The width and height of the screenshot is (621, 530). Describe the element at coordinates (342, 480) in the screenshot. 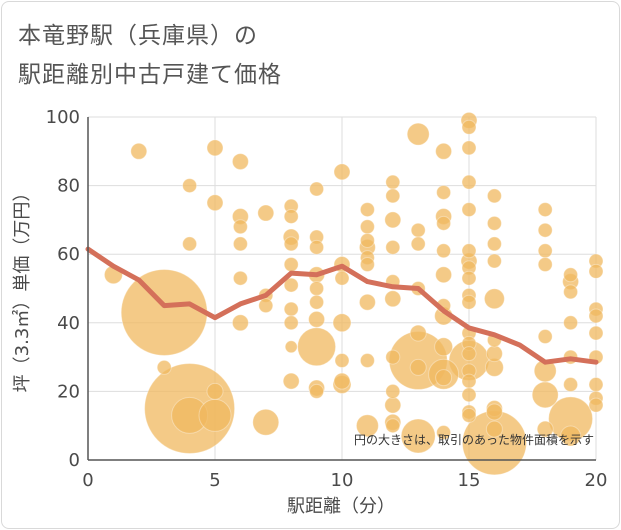

I see `x-tick-label: 10` at that location.